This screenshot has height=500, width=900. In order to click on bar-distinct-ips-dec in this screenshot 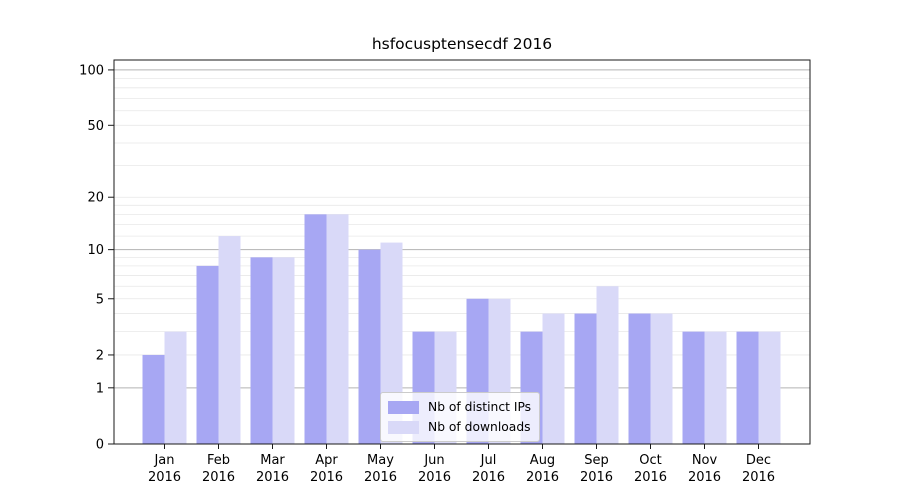, I will do `click(747, 387)`.